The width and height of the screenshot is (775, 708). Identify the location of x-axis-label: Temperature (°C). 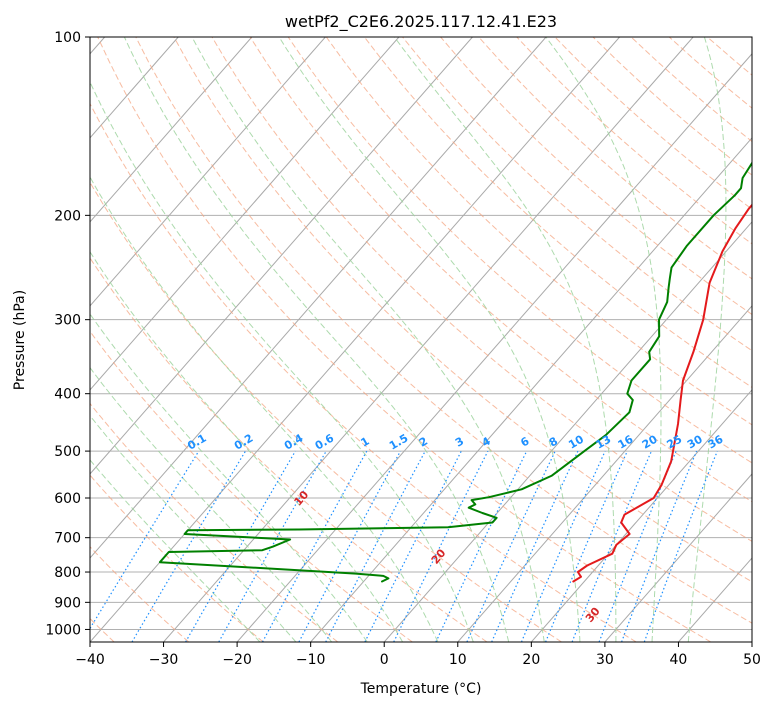
(421, 689).